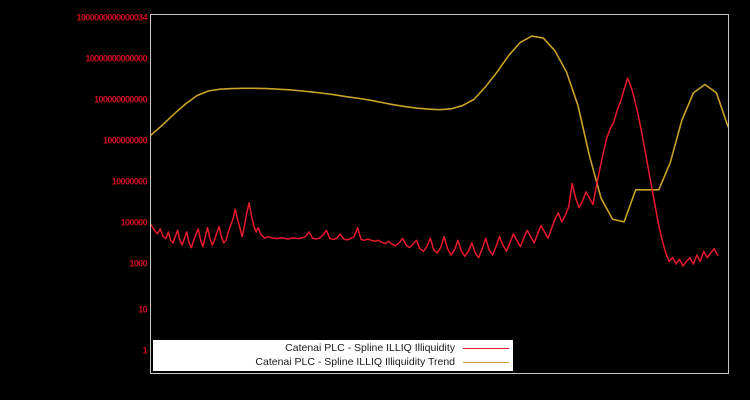 The image size is (750, 400). Describe the element at coordinates (112, 17) in the screenshot. I see `y-tick-label: 1000000000000034` at that location.